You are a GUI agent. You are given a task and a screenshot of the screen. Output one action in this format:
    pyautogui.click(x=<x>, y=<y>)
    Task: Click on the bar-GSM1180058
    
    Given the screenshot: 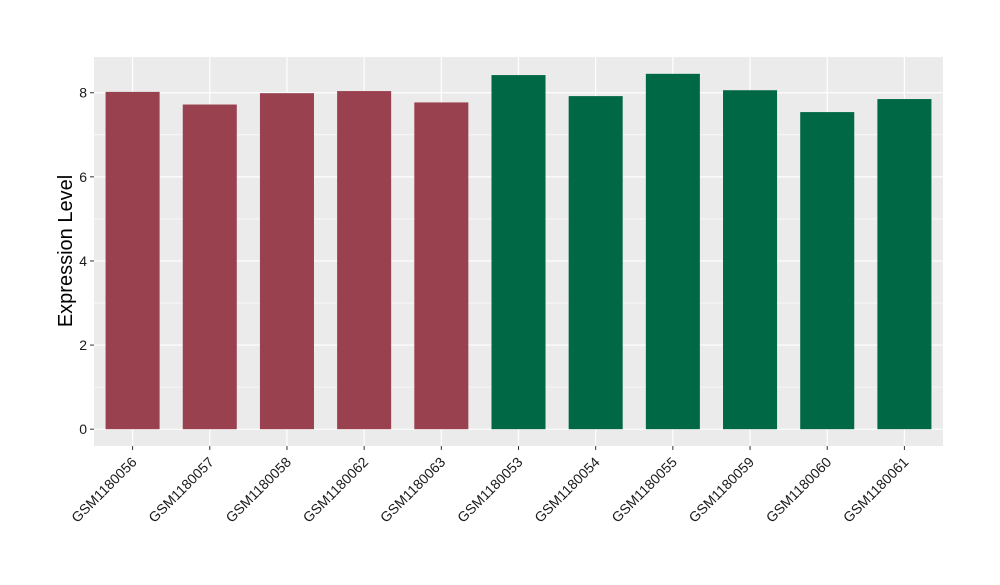 What is the action you would take?
    pyautogui.click(x=286, y=261)
    